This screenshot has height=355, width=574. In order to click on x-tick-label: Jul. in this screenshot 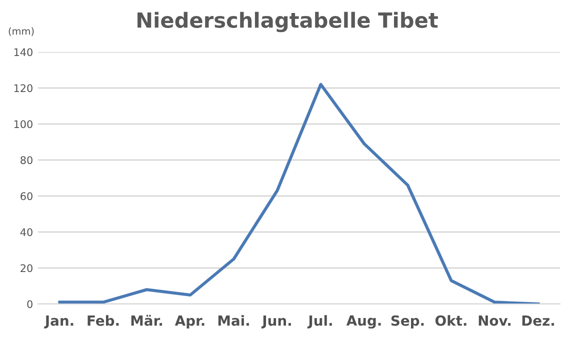, I will do `click(319, 321)`.